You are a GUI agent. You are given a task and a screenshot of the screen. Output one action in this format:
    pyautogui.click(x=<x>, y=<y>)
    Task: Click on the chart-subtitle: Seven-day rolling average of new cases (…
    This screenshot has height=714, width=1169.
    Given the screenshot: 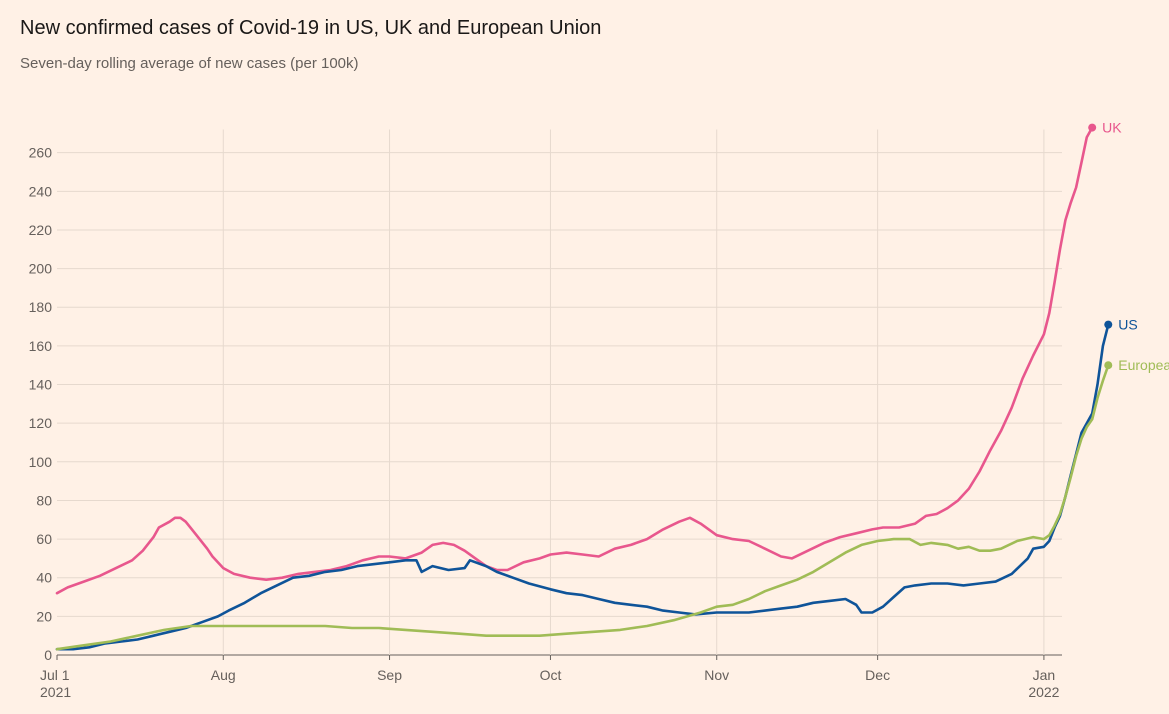 What is the action you would take?
    pyautogui.click(x=189, y=63)
    